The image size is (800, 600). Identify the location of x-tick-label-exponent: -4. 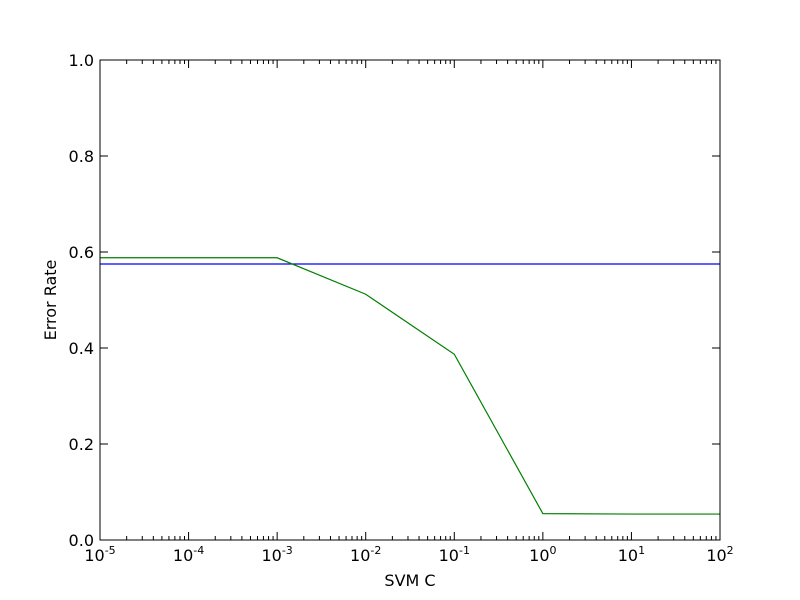
(198, 550).